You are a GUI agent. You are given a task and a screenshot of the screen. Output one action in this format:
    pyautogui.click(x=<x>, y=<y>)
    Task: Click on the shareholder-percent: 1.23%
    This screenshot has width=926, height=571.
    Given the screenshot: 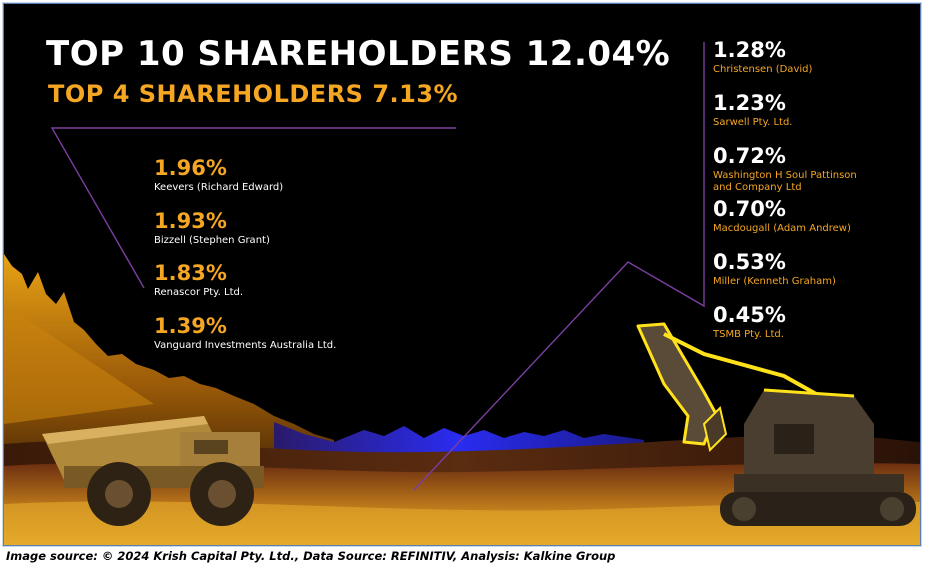 What is the action you would take?
    pyautogui.click(x=749, y=103)
    